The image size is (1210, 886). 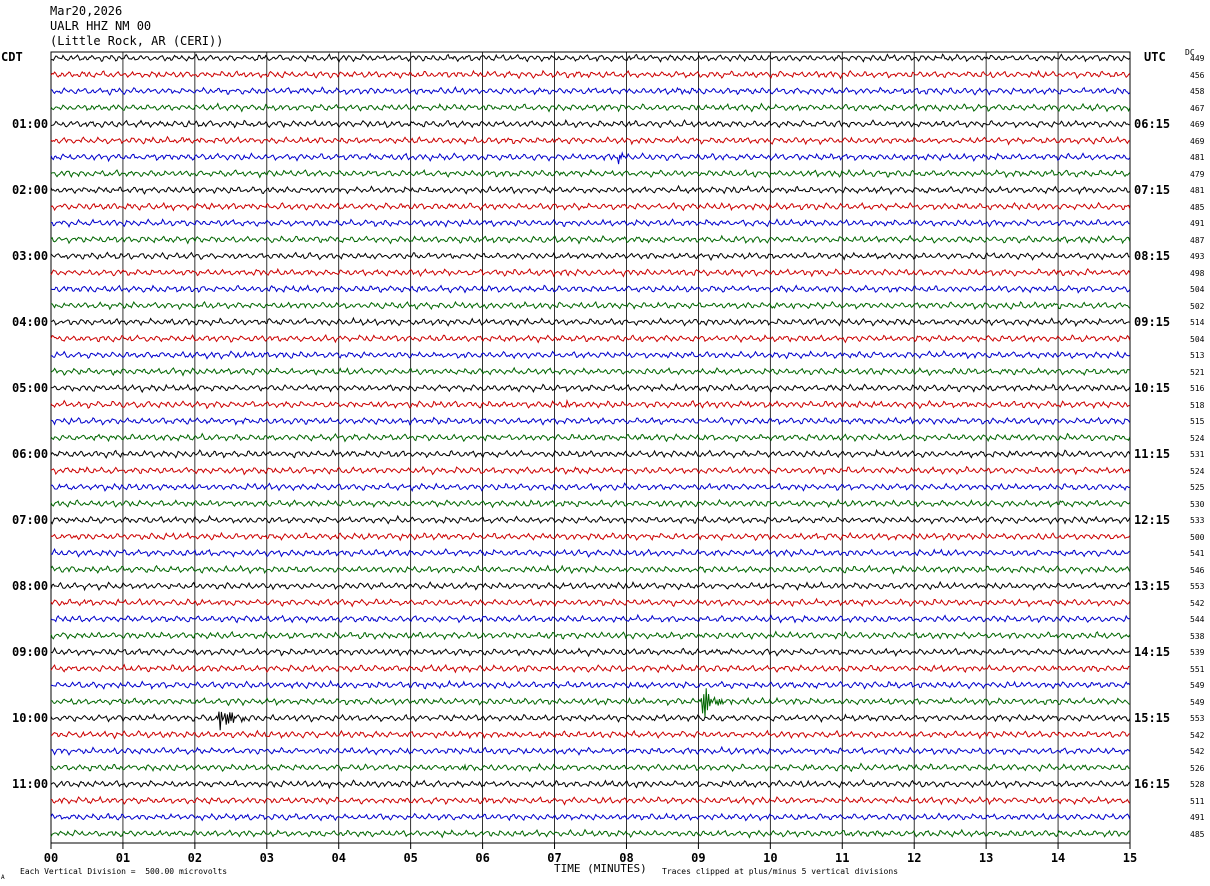 What do you see at coordinates (86, 11) in the screenshot?
I see `record-date: Mar20,2026` at bounding box center [86, 11].